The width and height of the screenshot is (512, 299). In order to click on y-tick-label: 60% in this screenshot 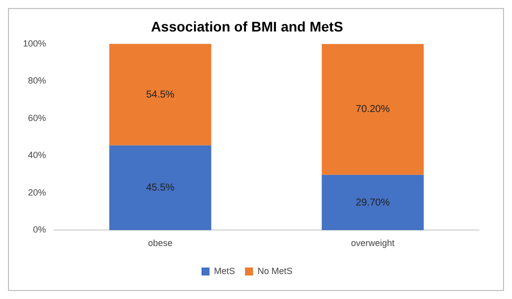, I will do `click(37, 117)`.